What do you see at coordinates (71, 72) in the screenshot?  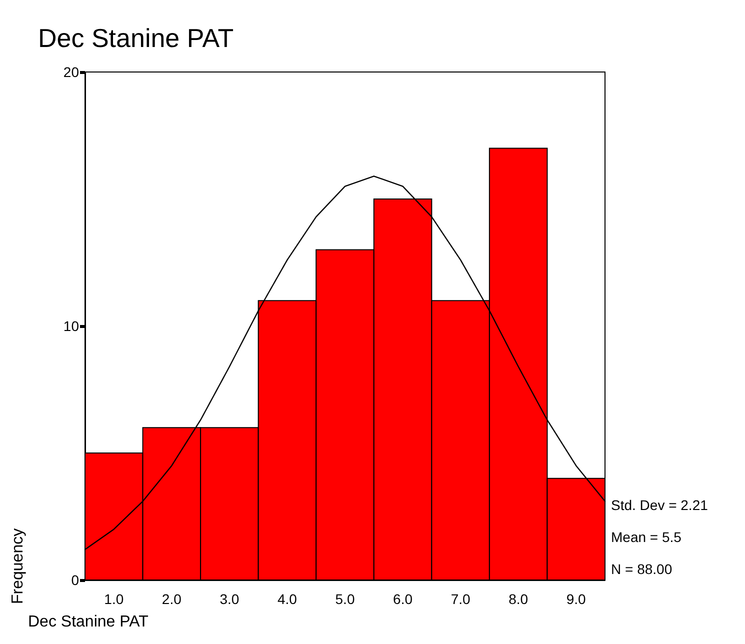 I see `y-tick-label: 20` at bounding box center [71, 72].